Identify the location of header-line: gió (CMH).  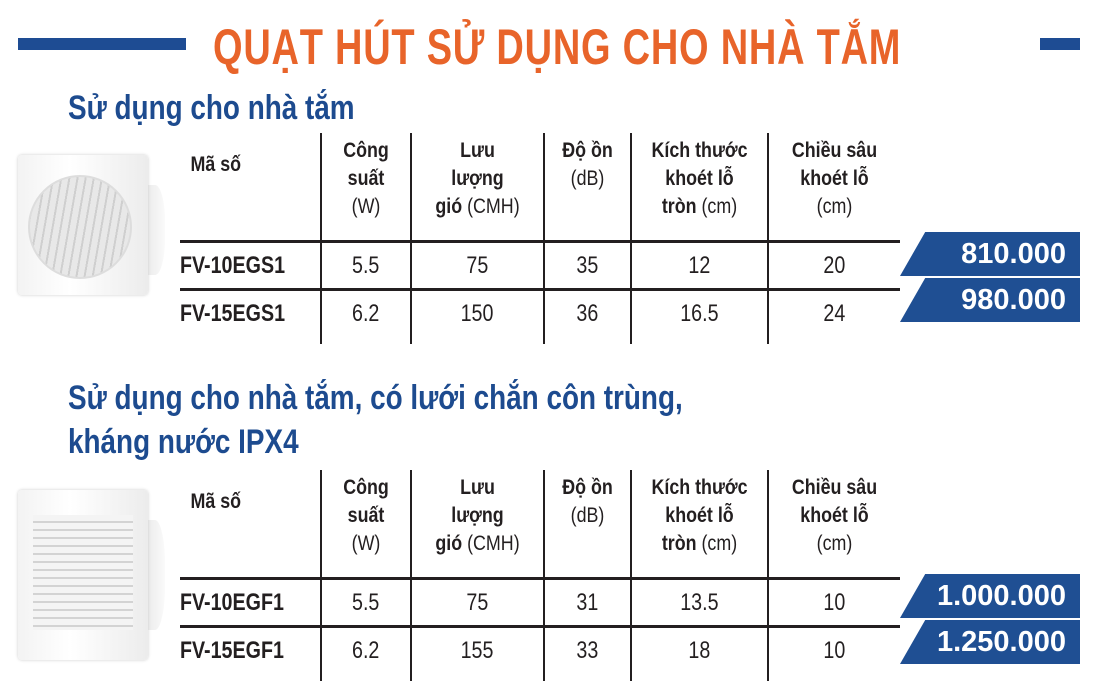
(477, 207).